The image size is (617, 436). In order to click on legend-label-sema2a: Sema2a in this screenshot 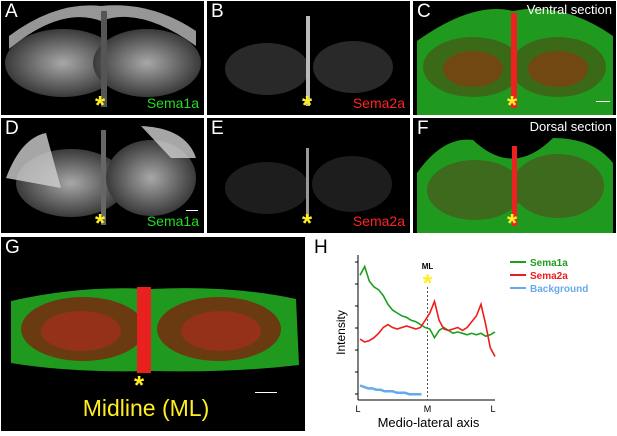, I will do `click(549, 276)`.